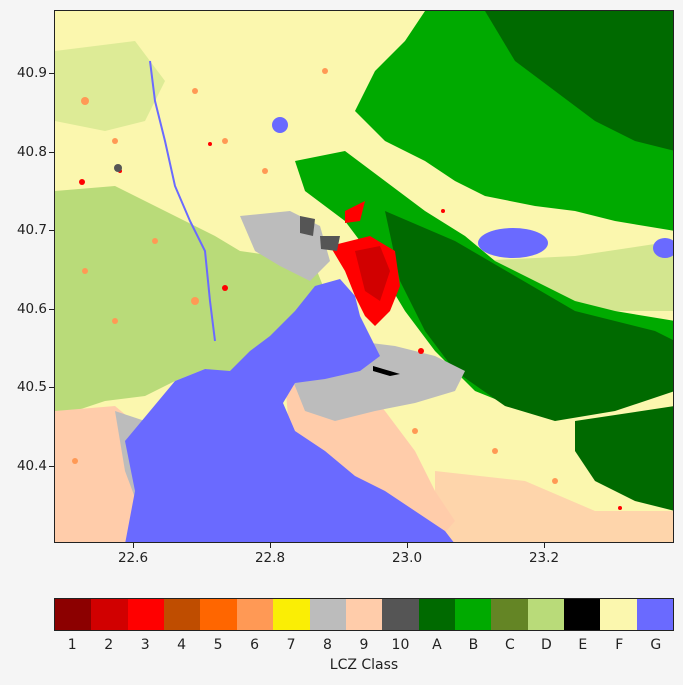  Describe the element at coordinates (436, 614) in the screenshot. I see `colorbar-swatch-a` at that location.